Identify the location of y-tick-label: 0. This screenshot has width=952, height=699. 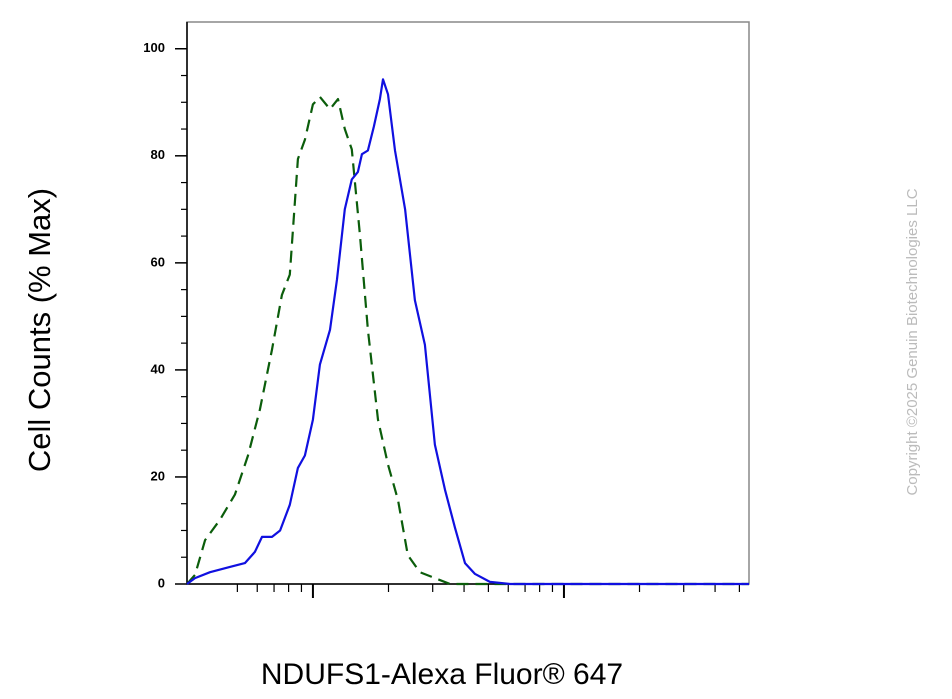
(161, 582).